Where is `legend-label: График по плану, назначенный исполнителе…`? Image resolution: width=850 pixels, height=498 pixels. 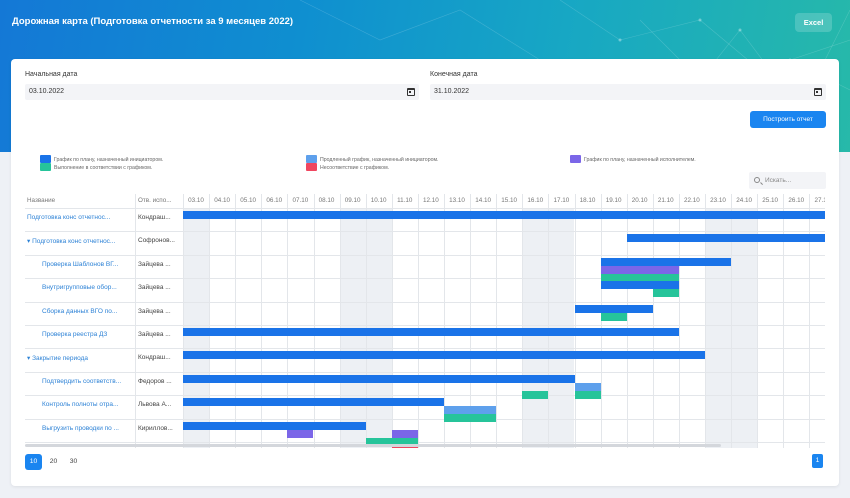
legend-label: График по плану, назначенный исполнителе… is located at coordinates (640, 160).